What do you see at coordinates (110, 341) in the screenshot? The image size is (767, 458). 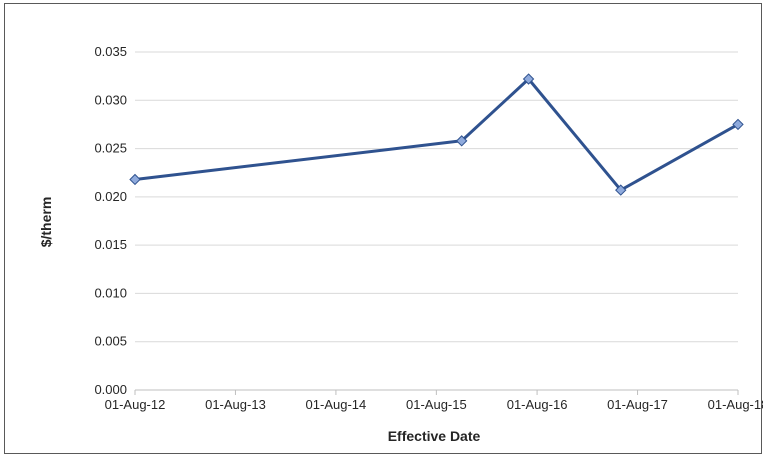 I see `y-tick-label: 0.005` at bounding box center [110, 341].